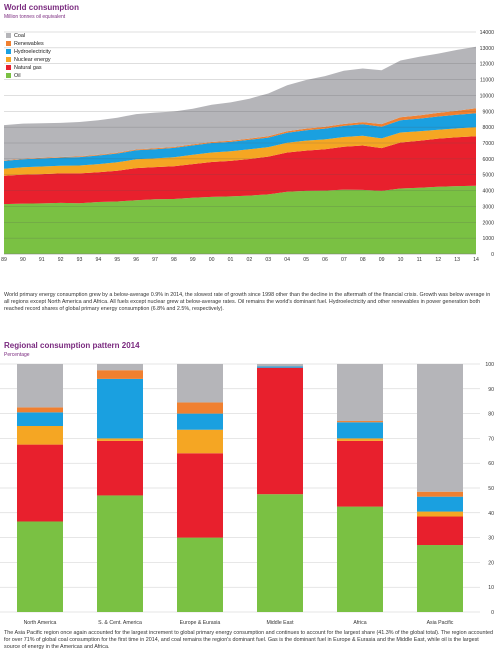  I want to click on legend-item-nuclear: Nuclear energy, so click(28, 60).